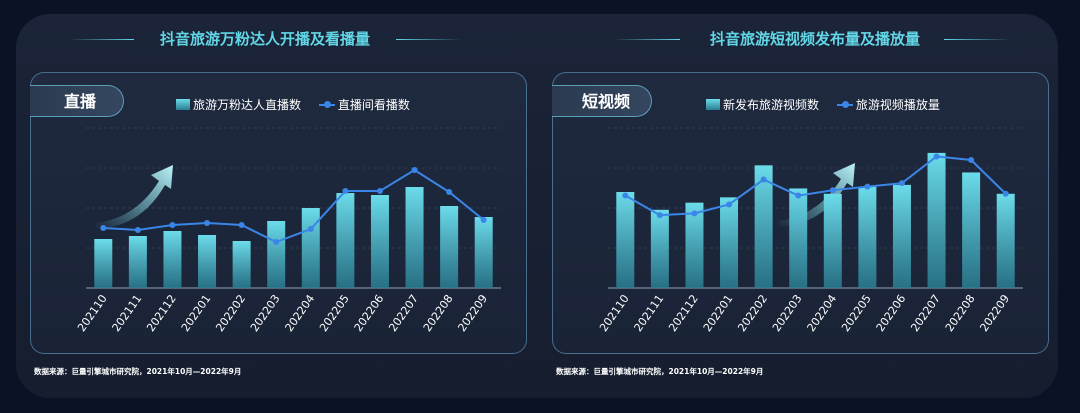  I want to click on right-chart-heading: 抖音旅游短视频发布量及播放量, so click(814, 39).